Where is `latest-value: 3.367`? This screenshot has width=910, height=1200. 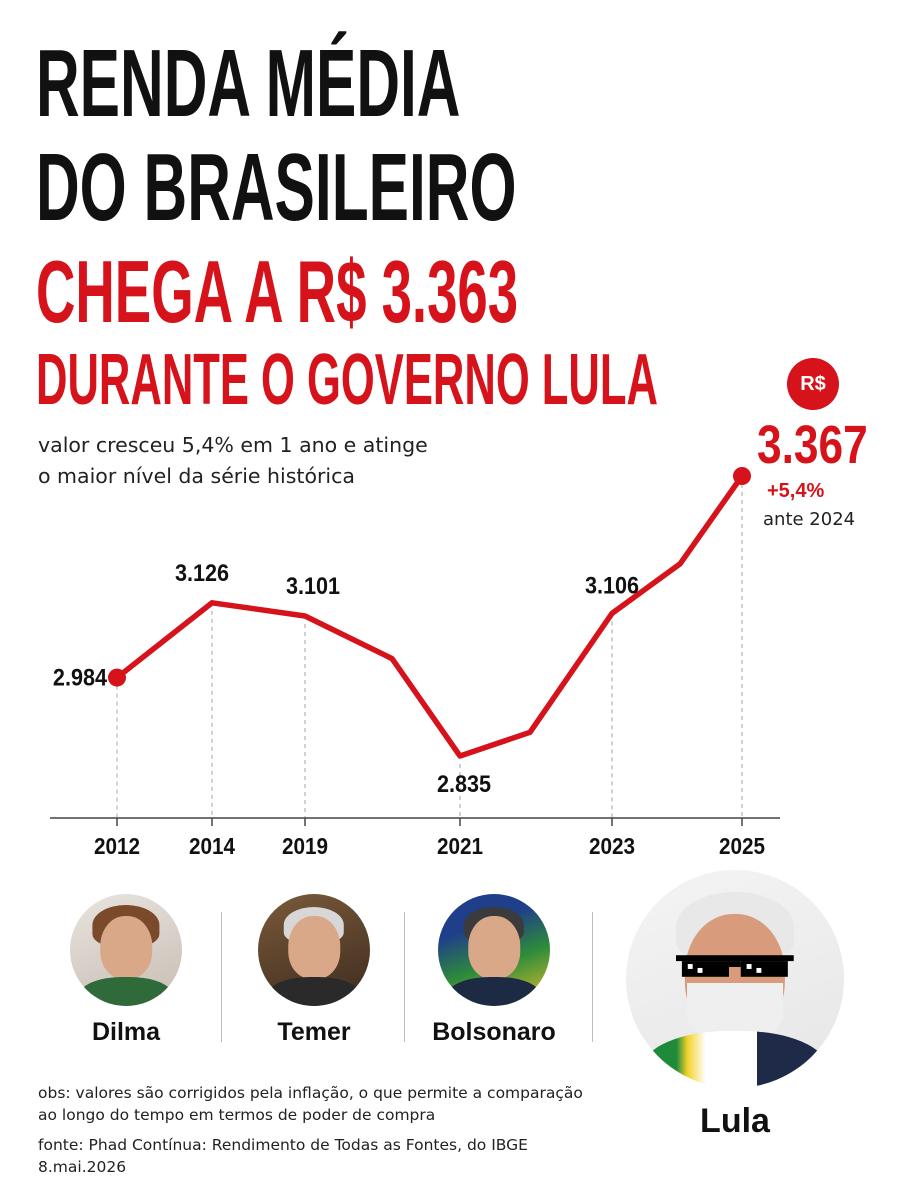
latest-value: 3.367 is located at coordinates (812, 445).